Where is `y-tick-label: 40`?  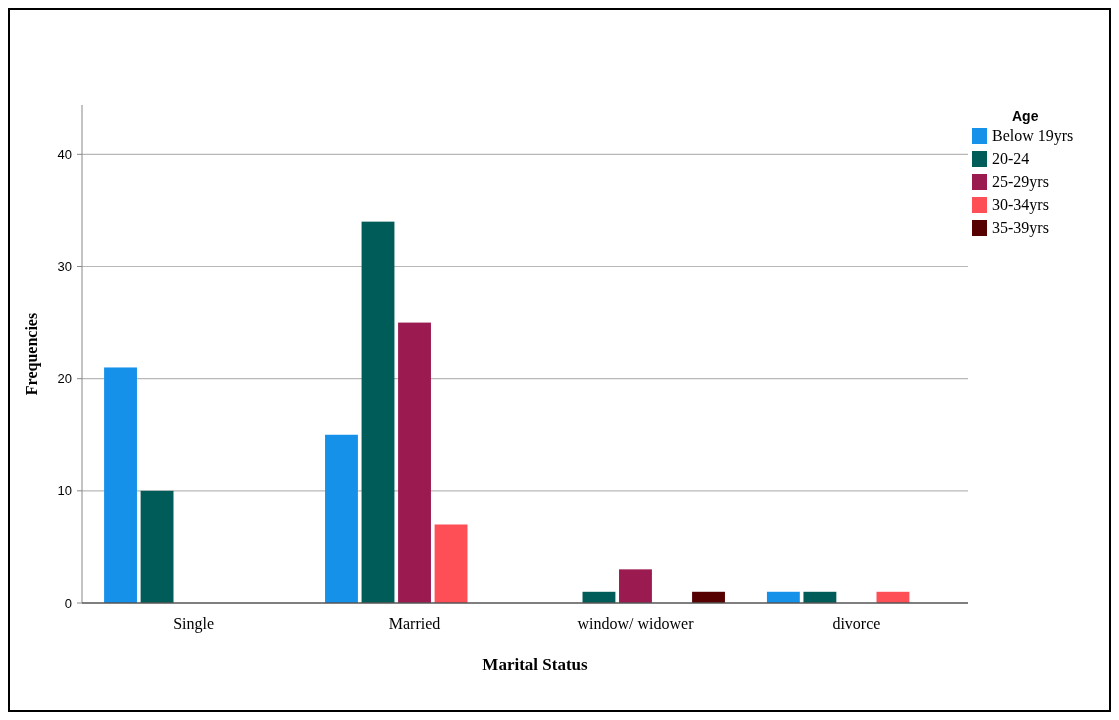 y-tick-label: 40 is located at coordinates (64, 154).